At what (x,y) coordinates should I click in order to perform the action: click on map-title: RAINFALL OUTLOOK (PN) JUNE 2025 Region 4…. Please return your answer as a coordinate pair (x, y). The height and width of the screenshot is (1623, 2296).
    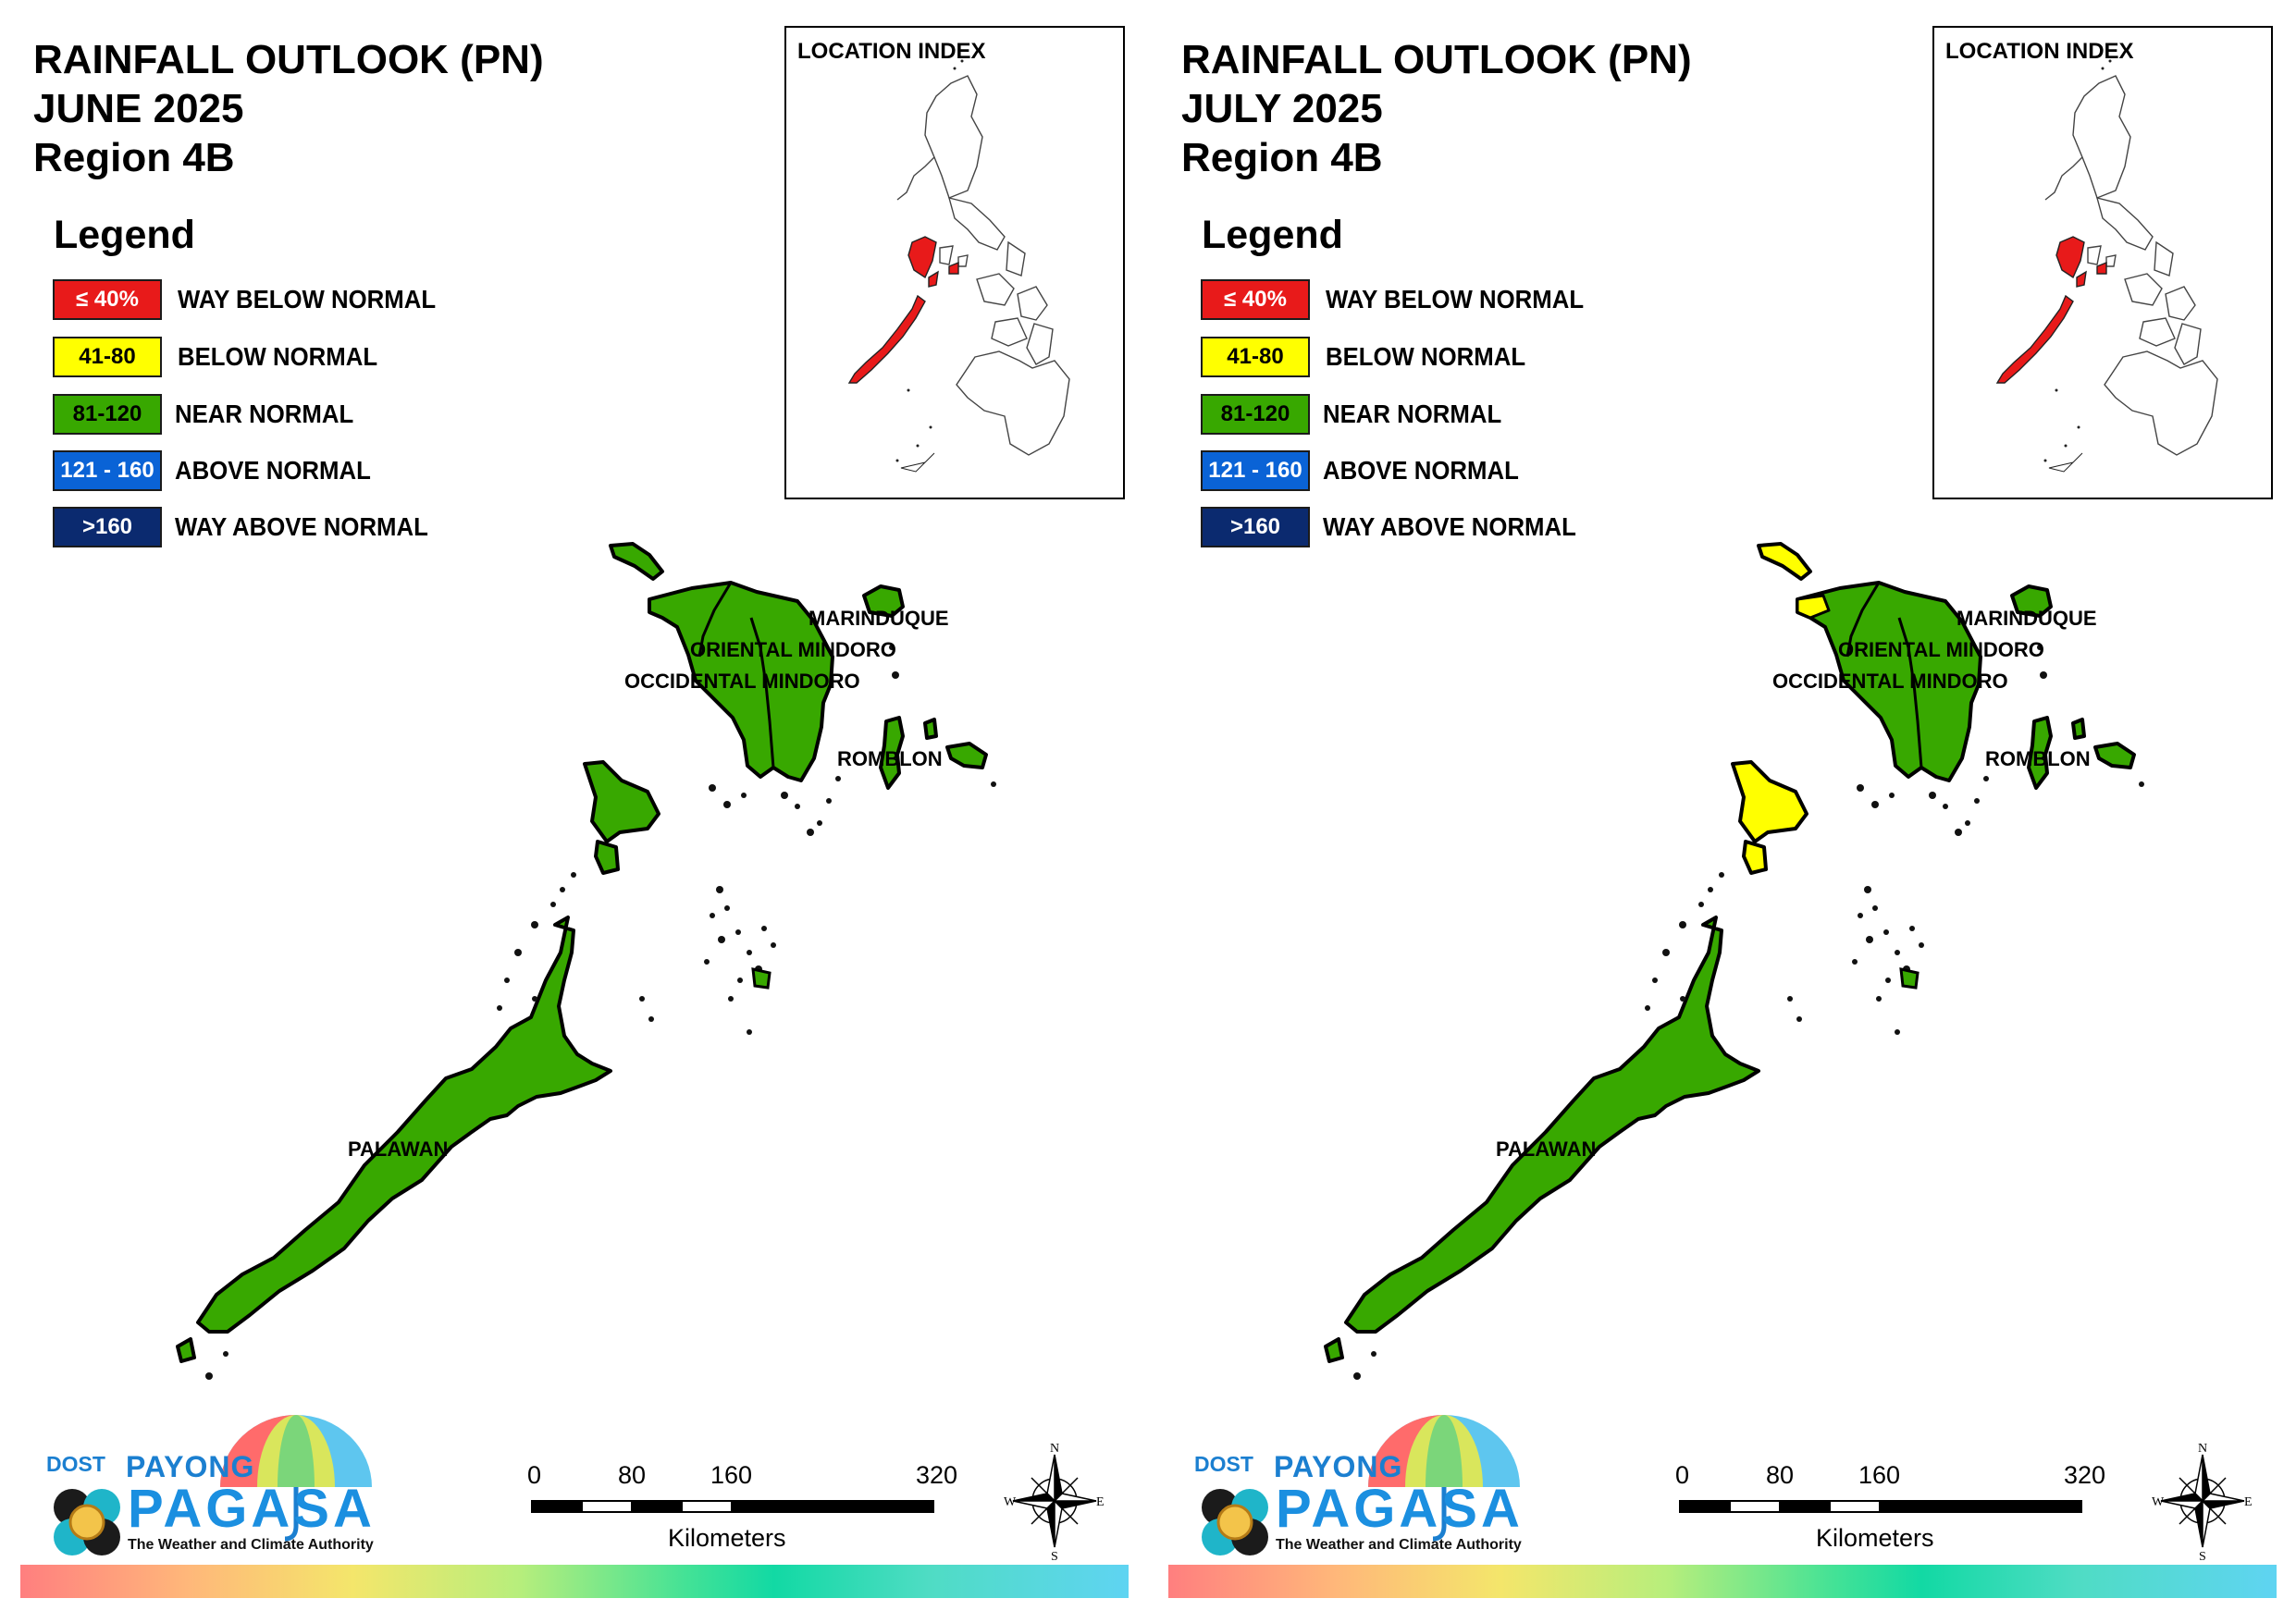
    Looking at the image, I should click on (288, 108).